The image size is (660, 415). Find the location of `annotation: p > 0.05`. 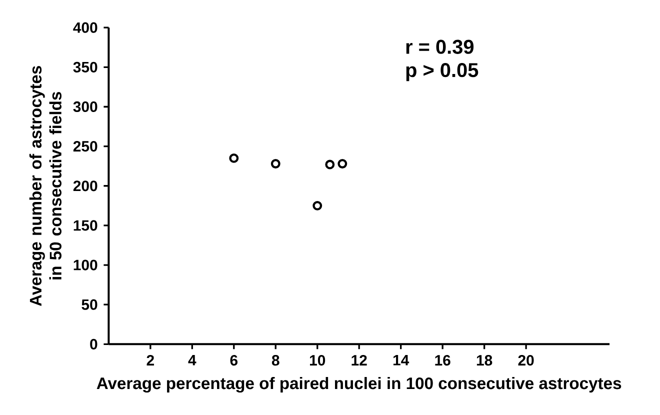

annotation: p > 0.05 is located at coordinates (442, 72).